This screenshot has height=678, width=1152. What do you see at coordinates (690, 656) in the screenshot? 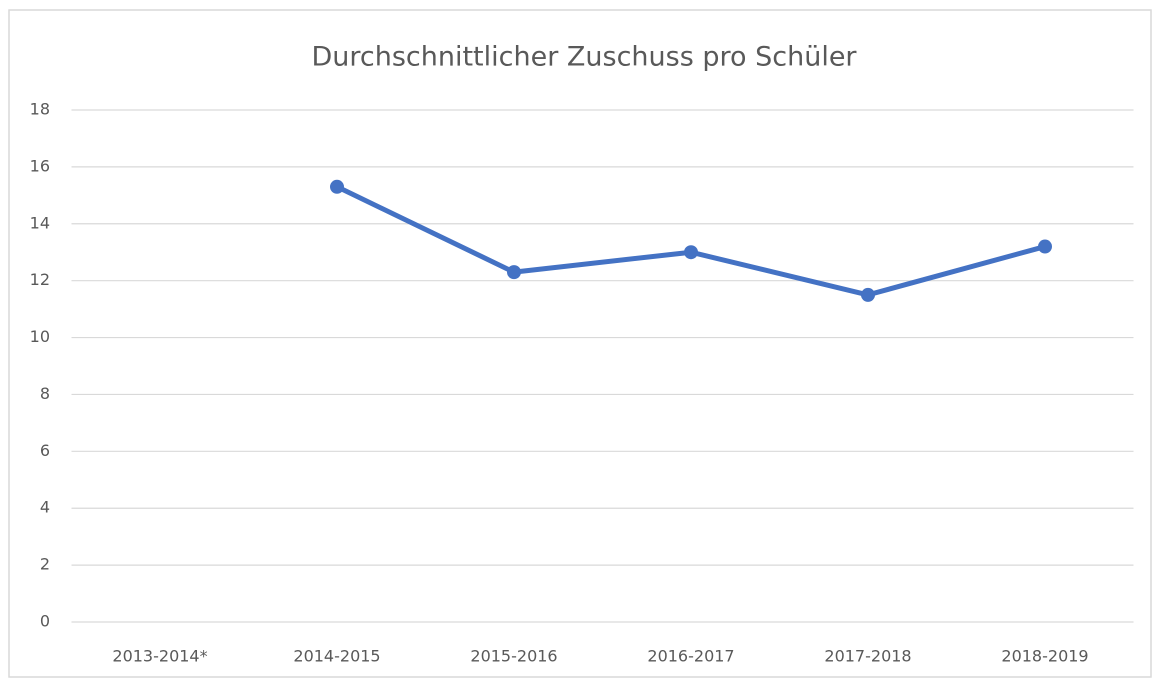
I see `x-tick-label: 2016-2017` at bounding box center [690, 656].